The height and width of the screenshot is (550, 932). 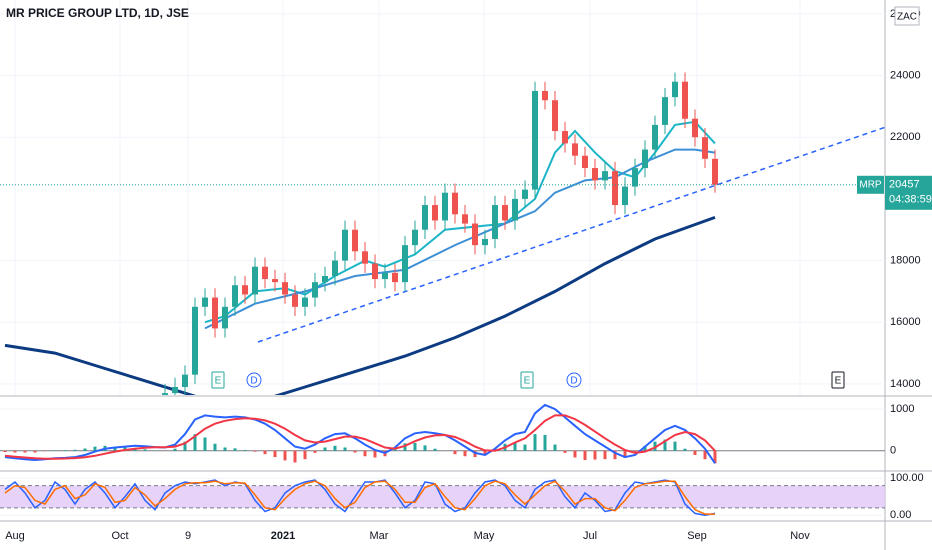 I want to click on y-tick-label: 14000, so click(x=905, y=384).